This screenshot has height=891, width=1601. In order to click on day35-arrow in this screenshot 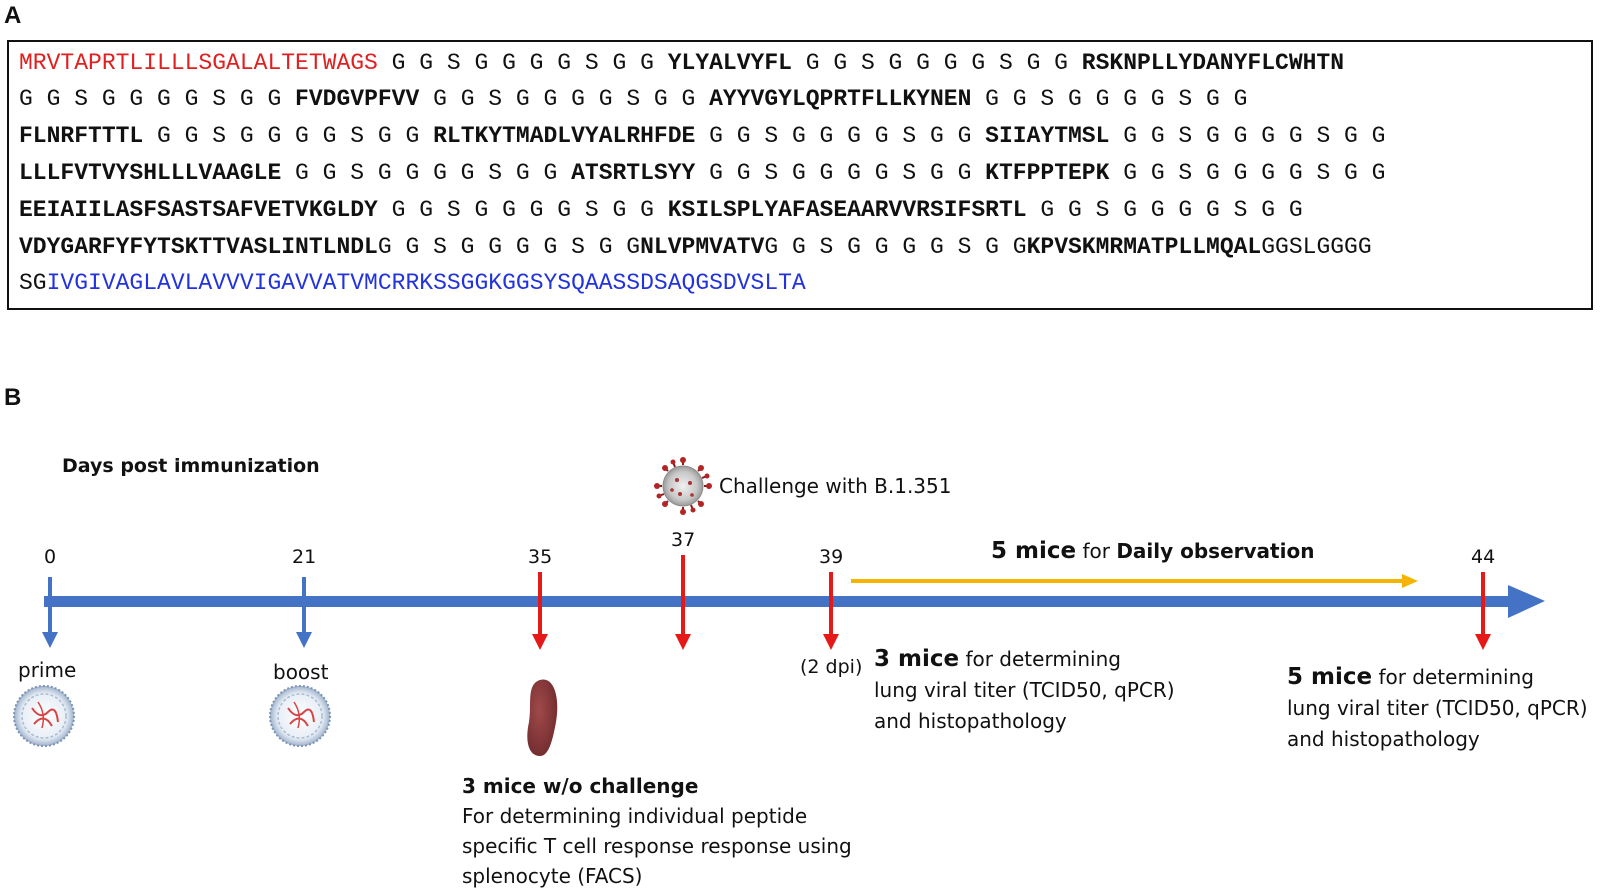, I will do `click(540, 611)`.